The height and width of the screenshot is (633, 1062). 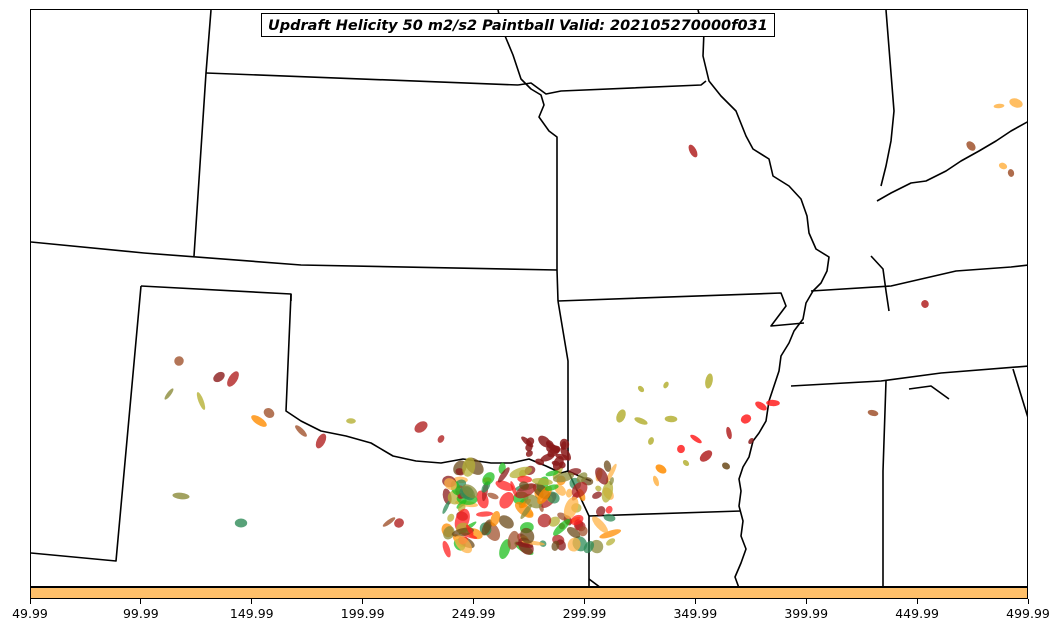 What do you see at coordinates (1028, 613) in the screenshot?
I see `colorbar-tick-label: 499.99` at bounding box center [1028, 613].